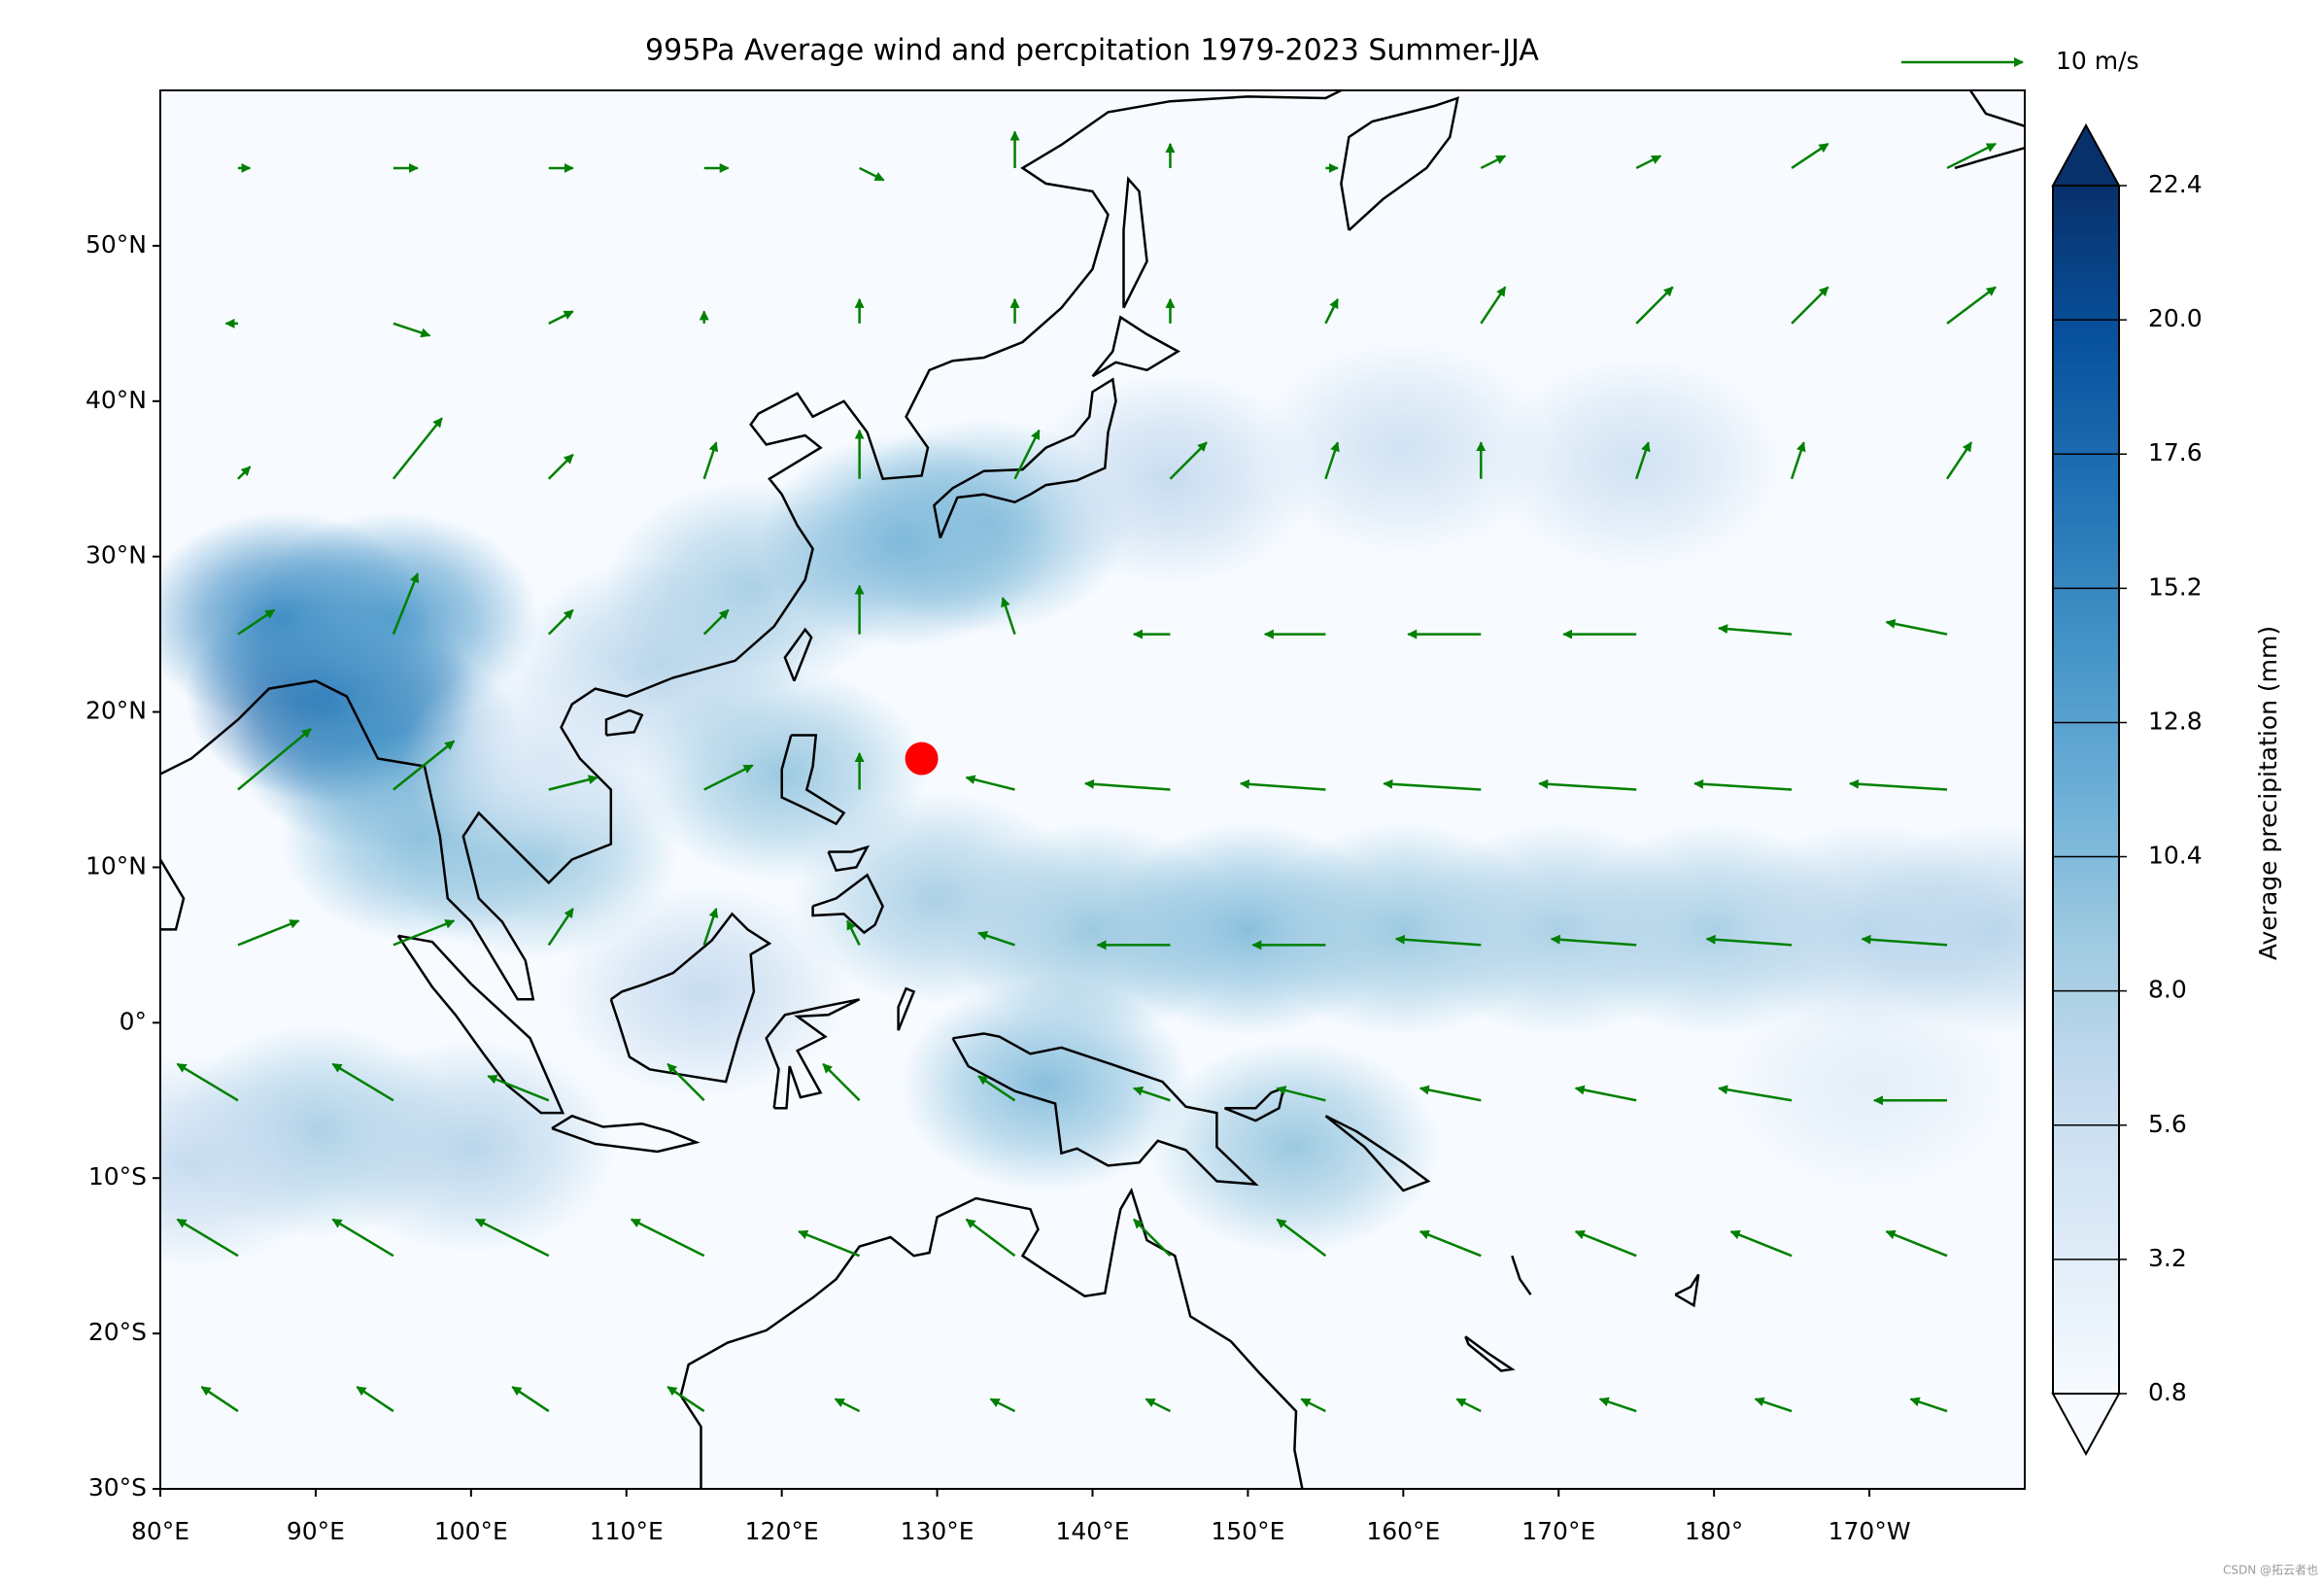 This screenshot has height=1588, width=2324. Describe the element at coordinates (118, 1487) in the screenshot. I see `y-tick-label: 30°S` at that location.